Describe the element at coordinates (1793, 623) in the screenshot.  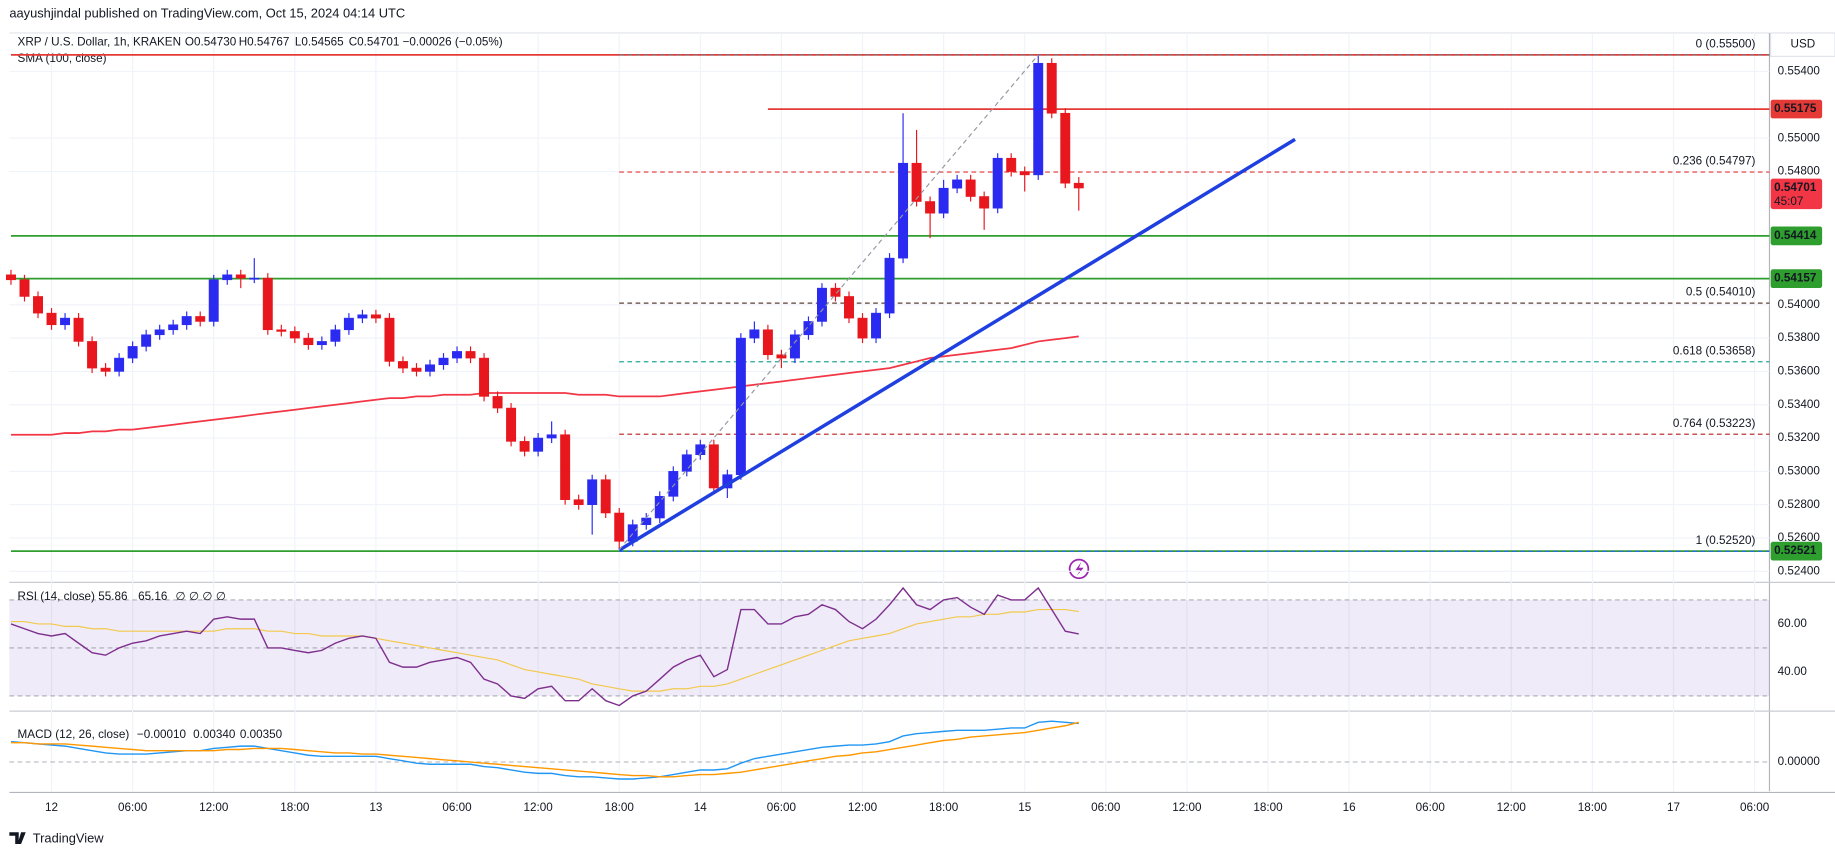
I see `y-tick-label: 60.00` at that location.